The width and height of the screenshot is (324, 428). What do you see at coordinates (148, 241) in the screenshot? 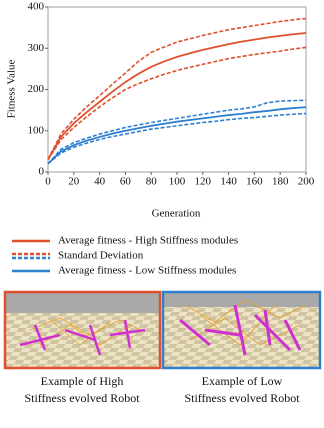
I see `legend-label: Average fitness - High Stiffness modules` at bounding box center [148, 241].